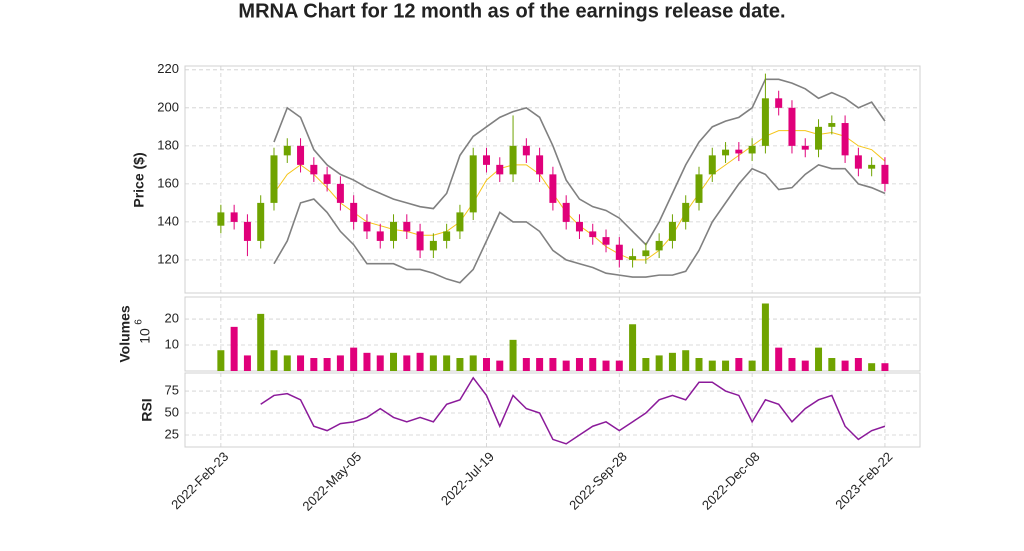 The width and height of the screenshot is (1024, 551). What do you see at coordinates (172, 389) in the screenshot?
I see `y-tick-label: 75` at bounding box center [172, 389].